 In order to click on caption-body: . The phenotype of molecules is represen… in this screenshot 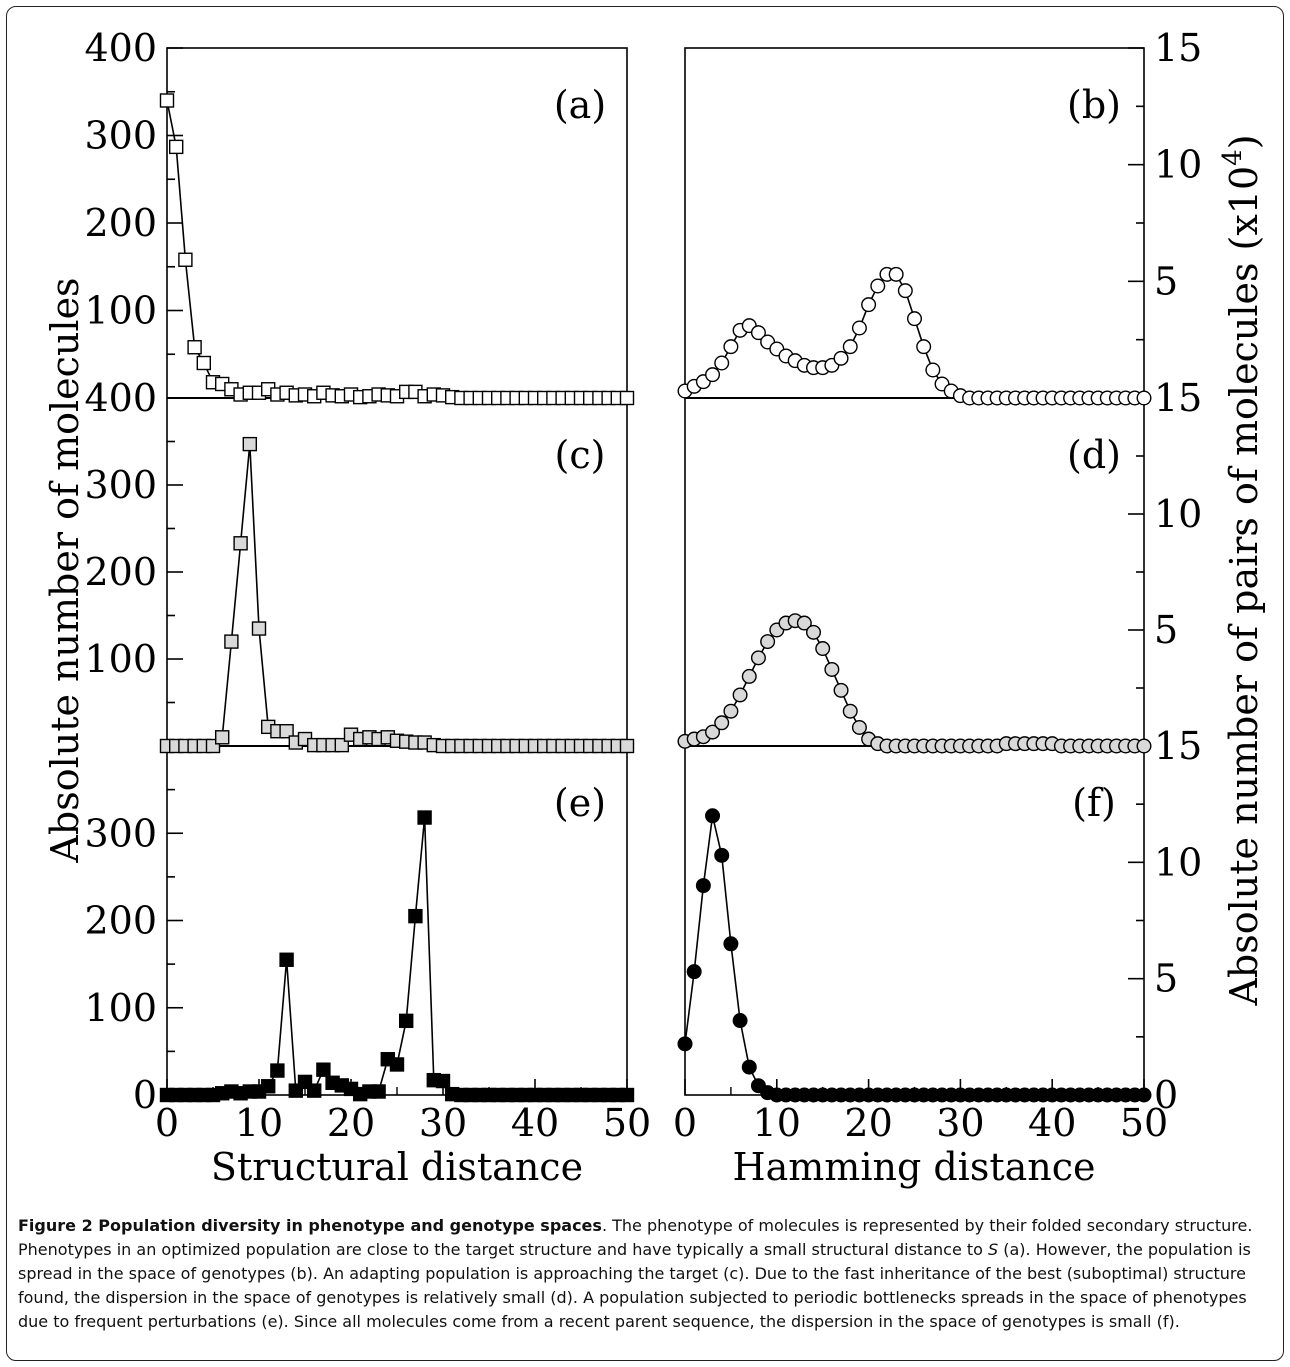, I will do `click(635, 1237)`.